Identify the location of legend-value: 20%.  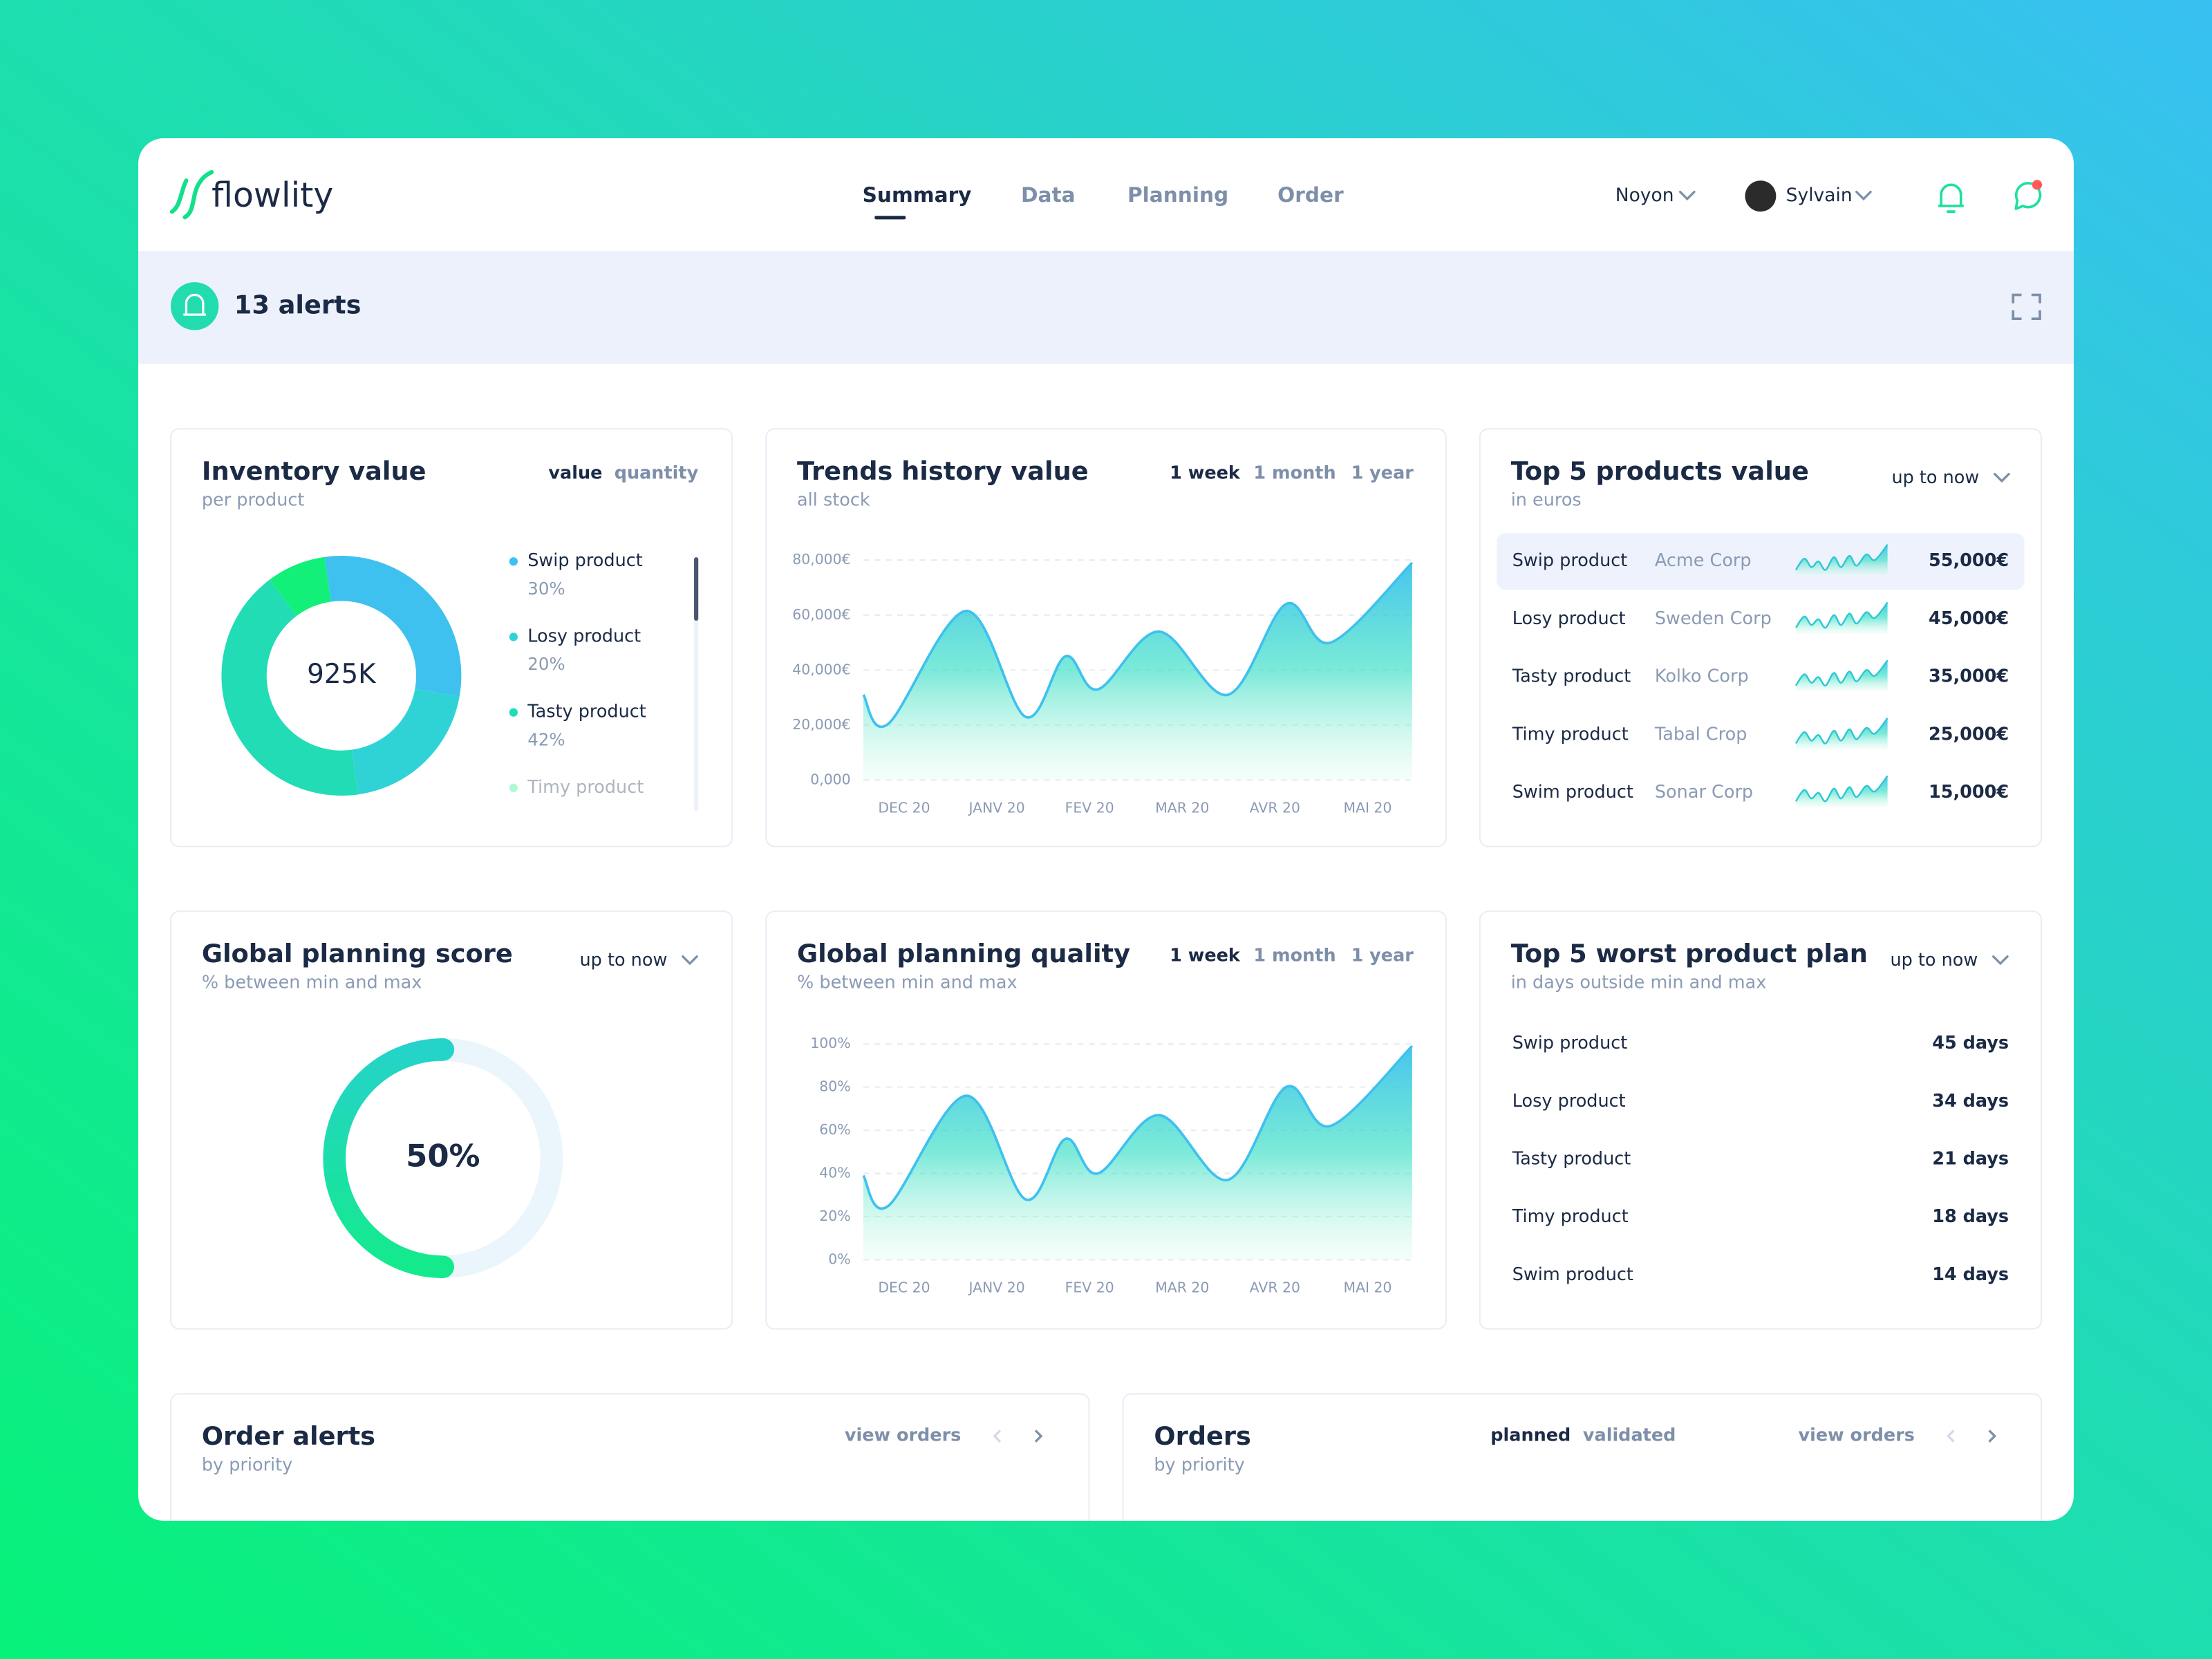
(546, 664).